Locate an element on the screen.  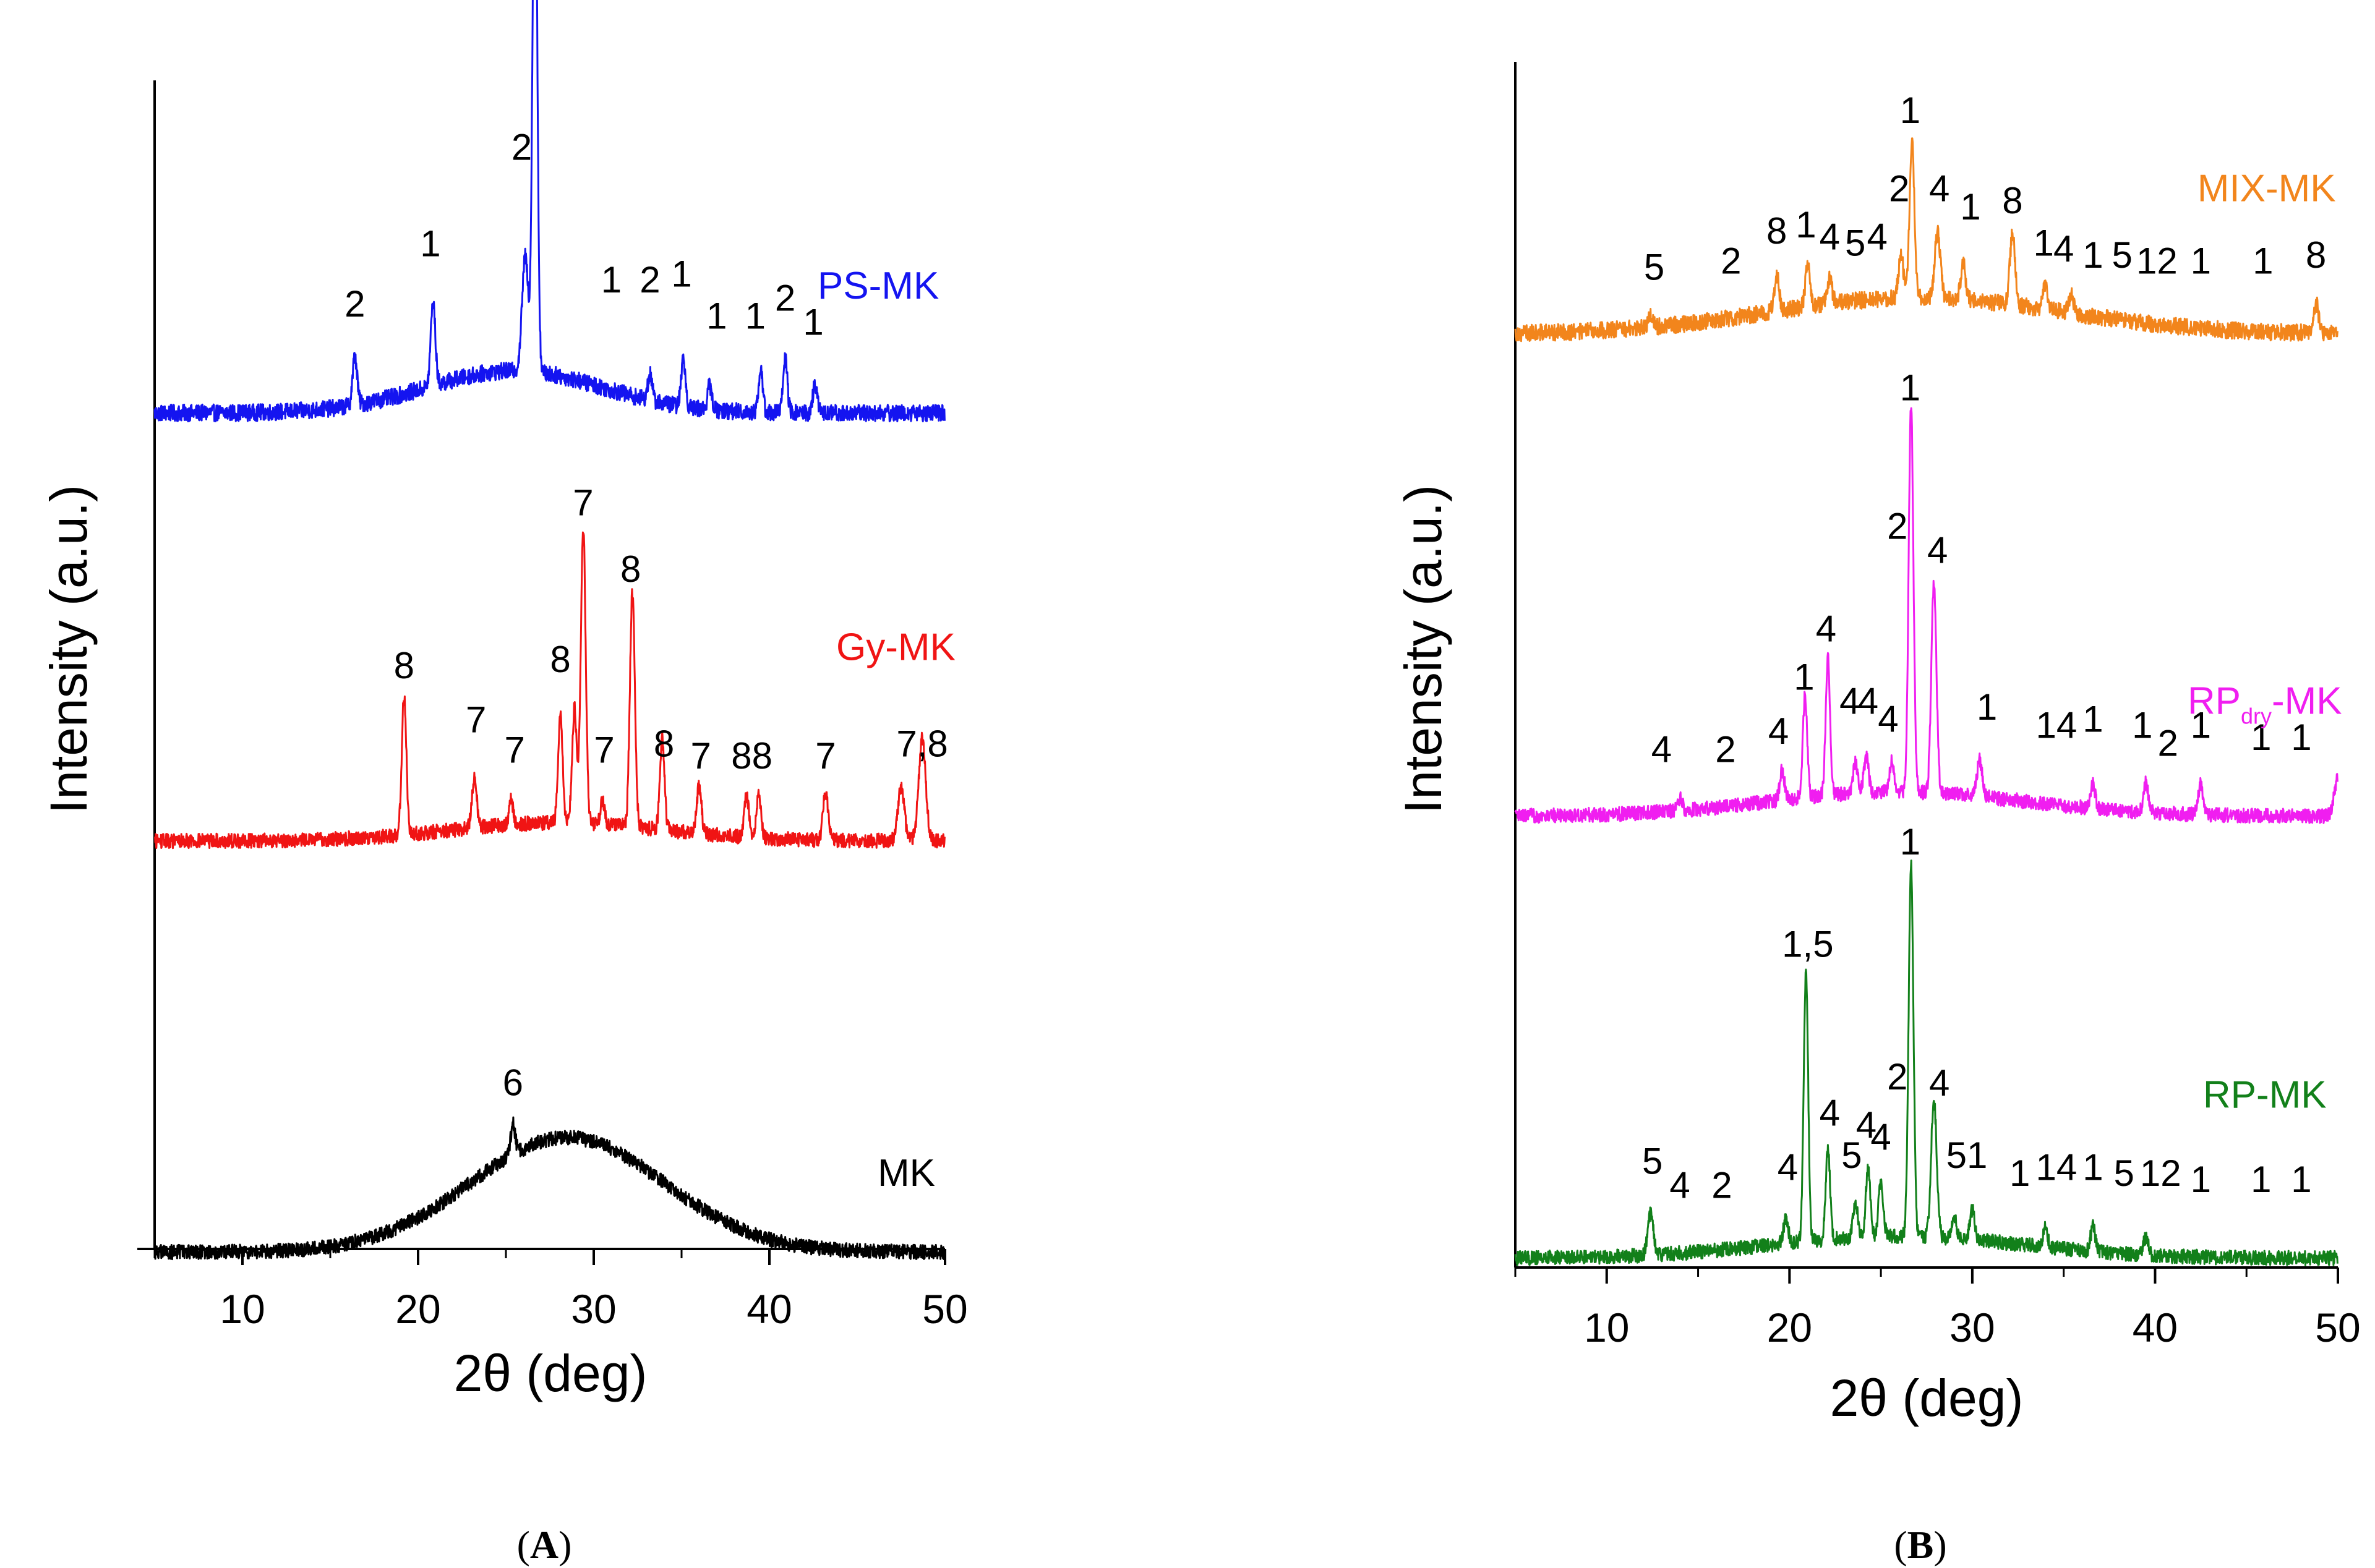
panel-a-y-axis-label: Intensity (a.u.) is located at coordinates (69, 649).